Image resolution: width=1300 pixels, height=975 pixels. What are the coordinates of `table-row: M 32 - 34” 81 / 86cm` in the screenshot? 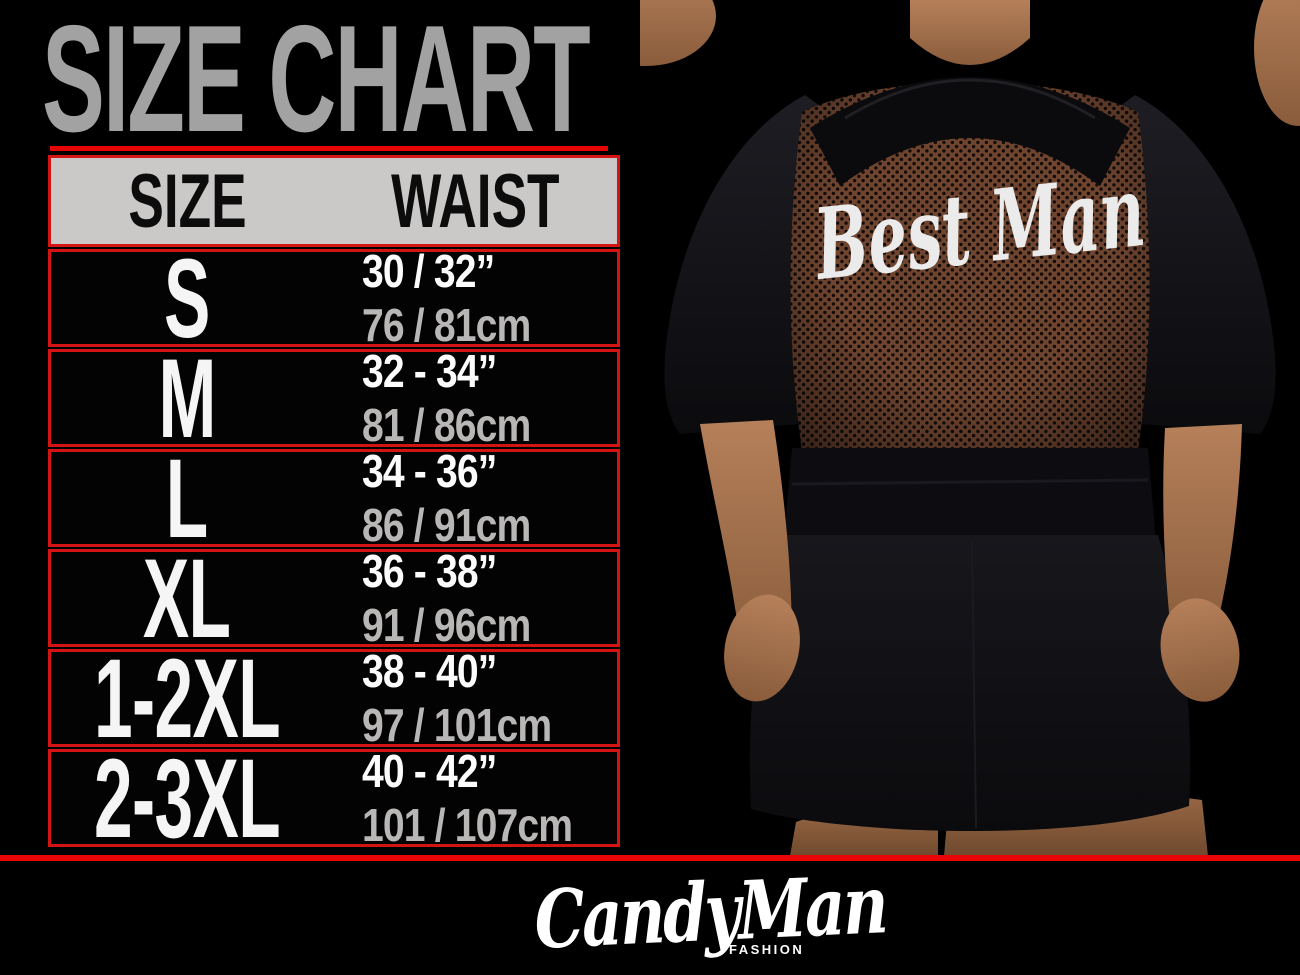 It's located at (334, 398).